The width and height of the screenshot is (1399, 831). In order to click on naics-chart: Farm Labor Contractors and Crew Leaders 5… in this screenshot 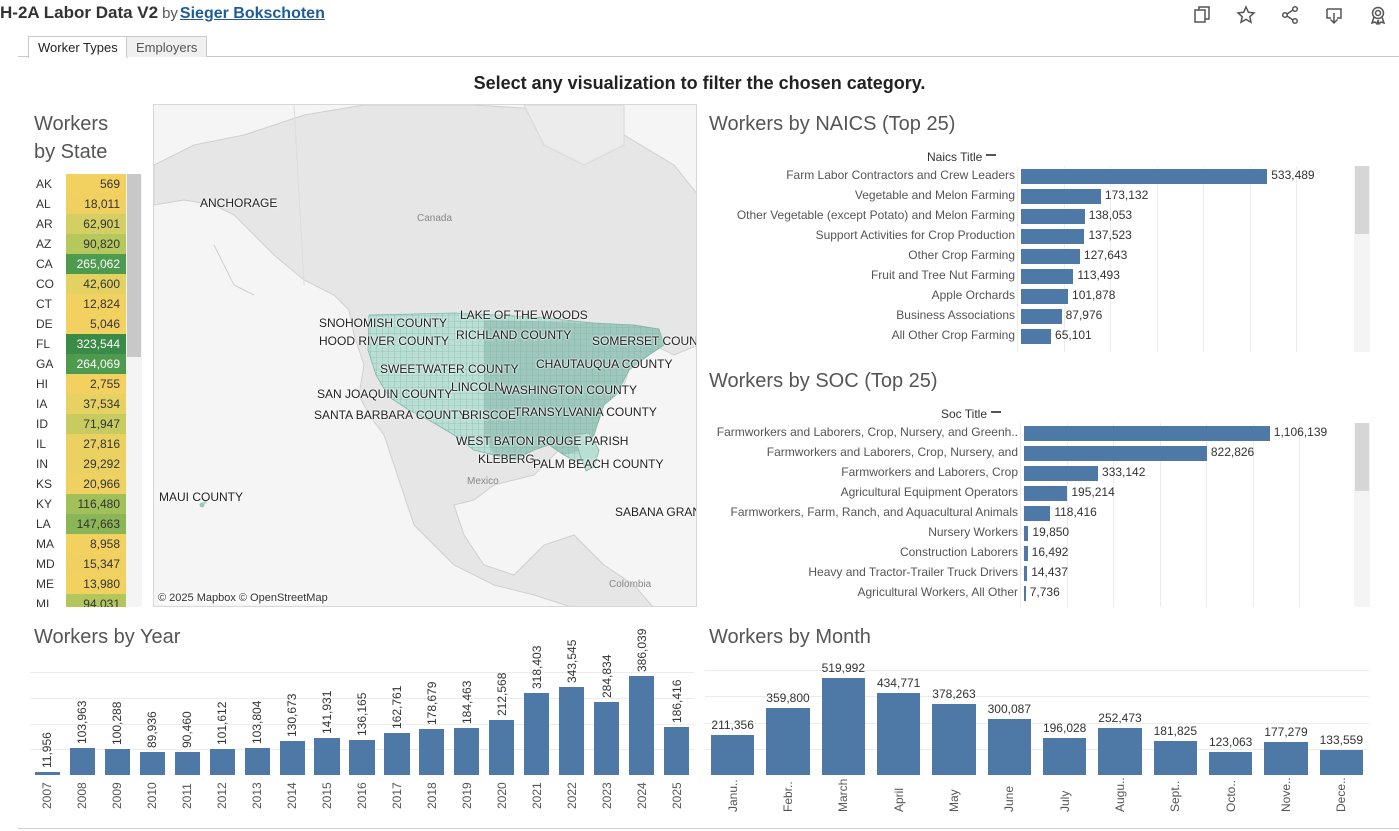, I will do `click(1029, 259)`.